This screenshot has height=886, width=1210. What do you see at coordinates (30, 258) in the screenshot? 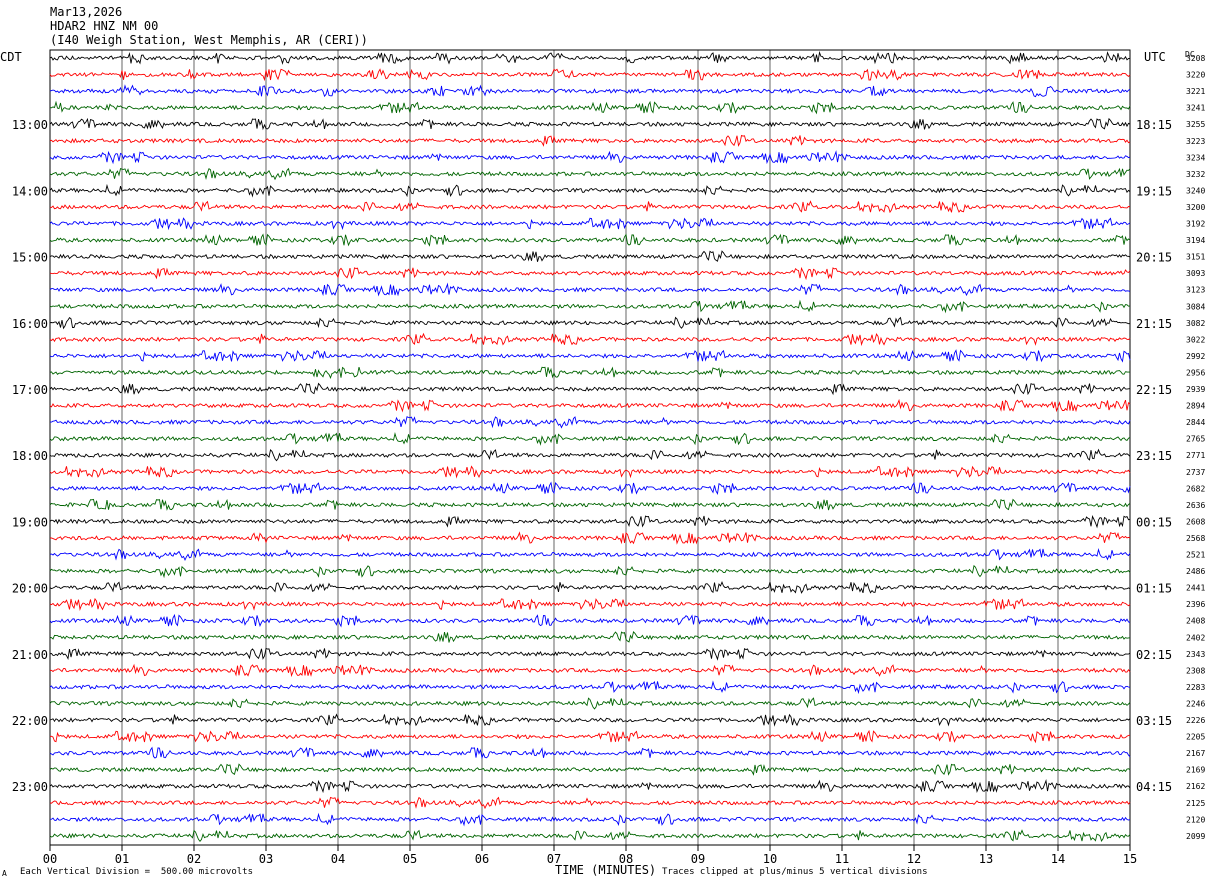
I see `left-hour-label: 15:00` at bounding box center [30, 258].